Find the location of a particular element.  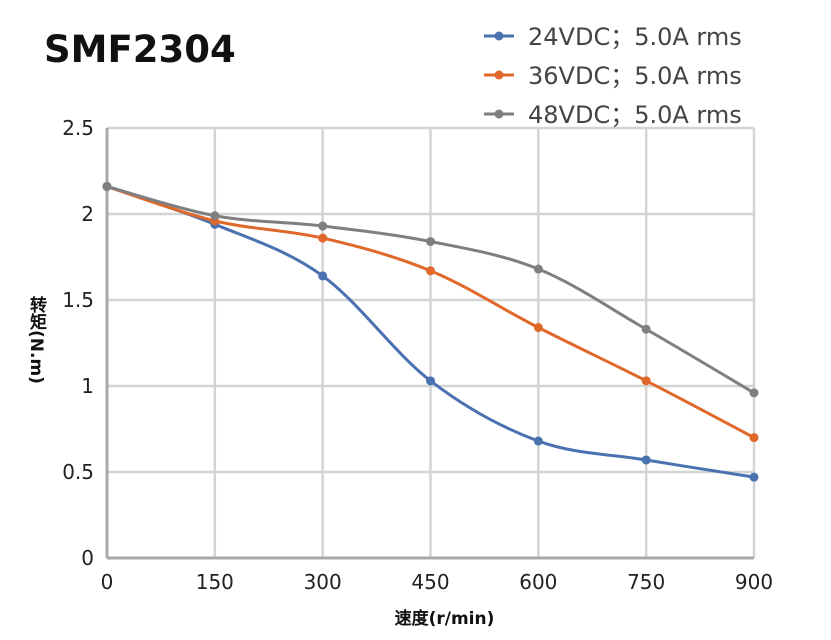

x-tick-label: 0 is located at coordinates (107, 582).